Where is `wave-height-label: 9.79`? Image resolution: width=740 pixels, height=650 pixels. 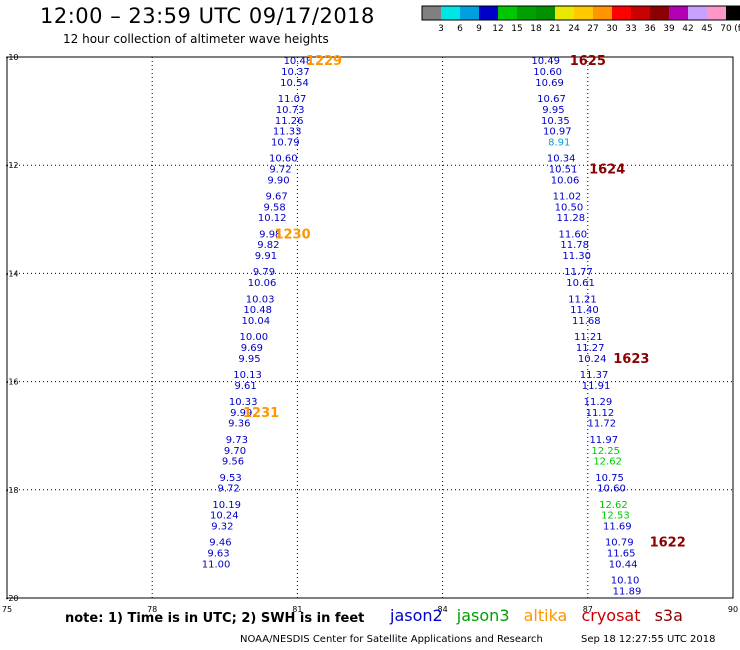 wave-height-label: 9.79 is located at coordinates (264, 272).